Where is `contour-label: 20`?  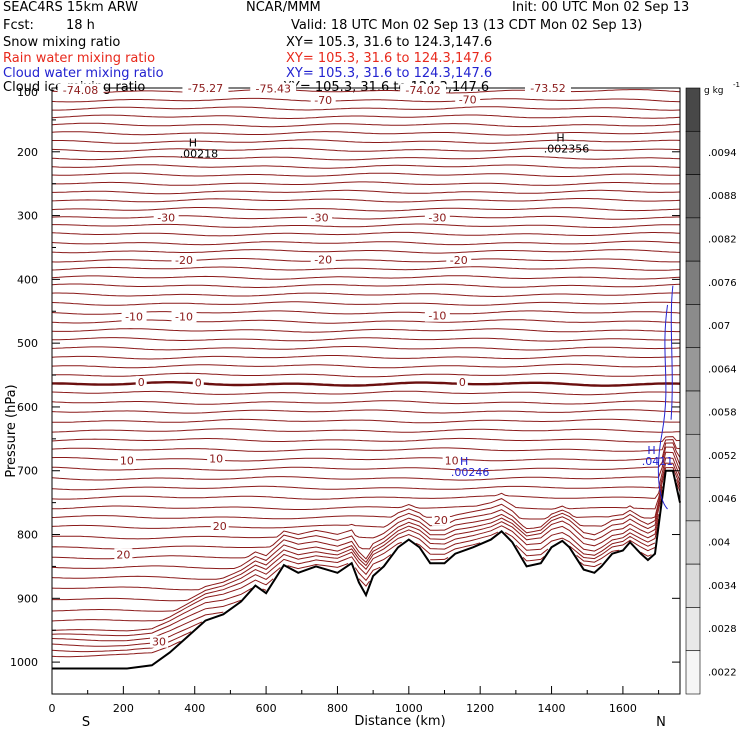
contour-label: 20 is located at coordinates (441, 520).